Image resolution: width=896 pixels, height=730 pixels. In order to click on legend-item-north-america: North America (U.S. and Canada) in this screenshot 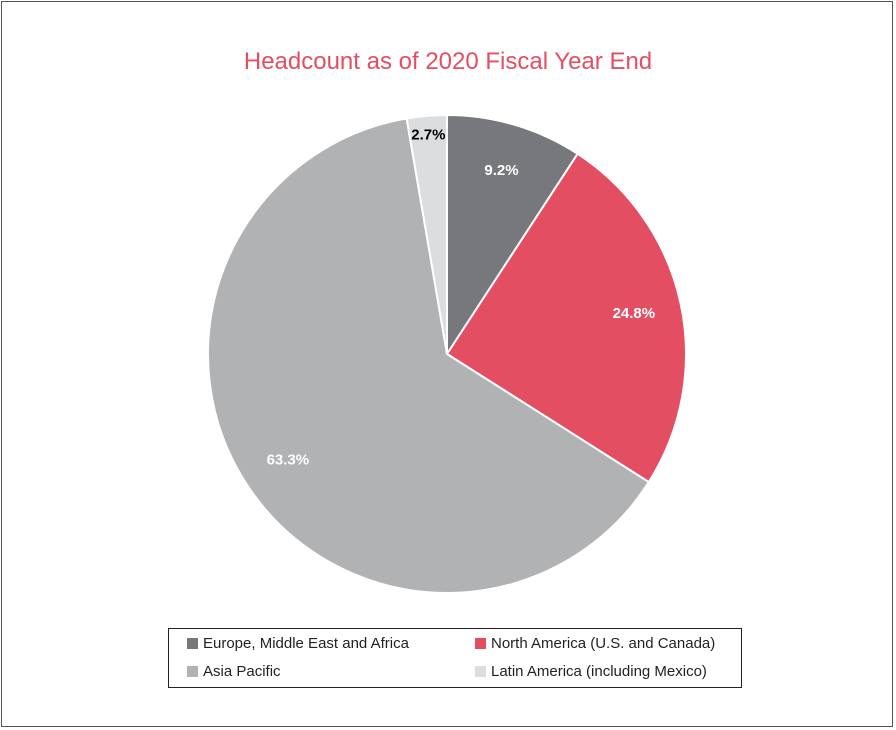, I will do `click(595, 643)`.